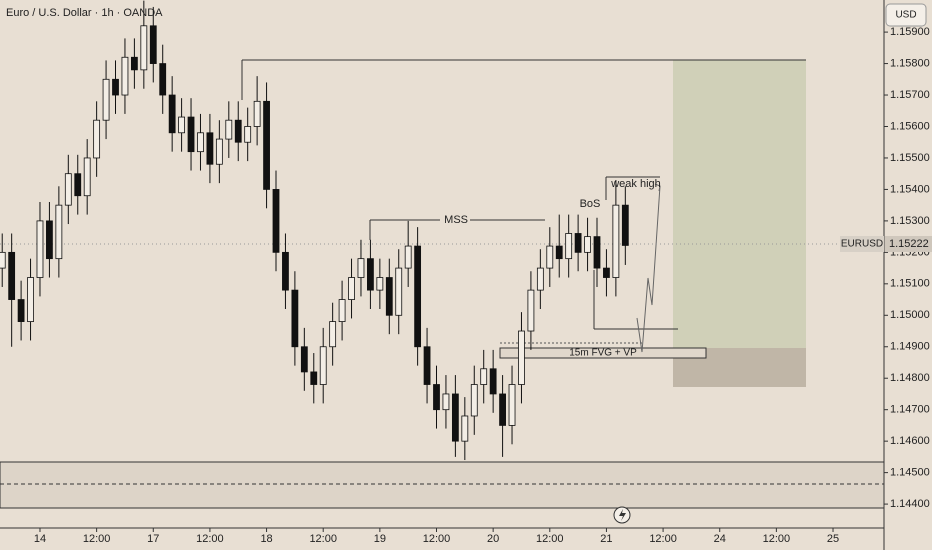  I want to click on x-tick-label: 20, so click(493, 539).